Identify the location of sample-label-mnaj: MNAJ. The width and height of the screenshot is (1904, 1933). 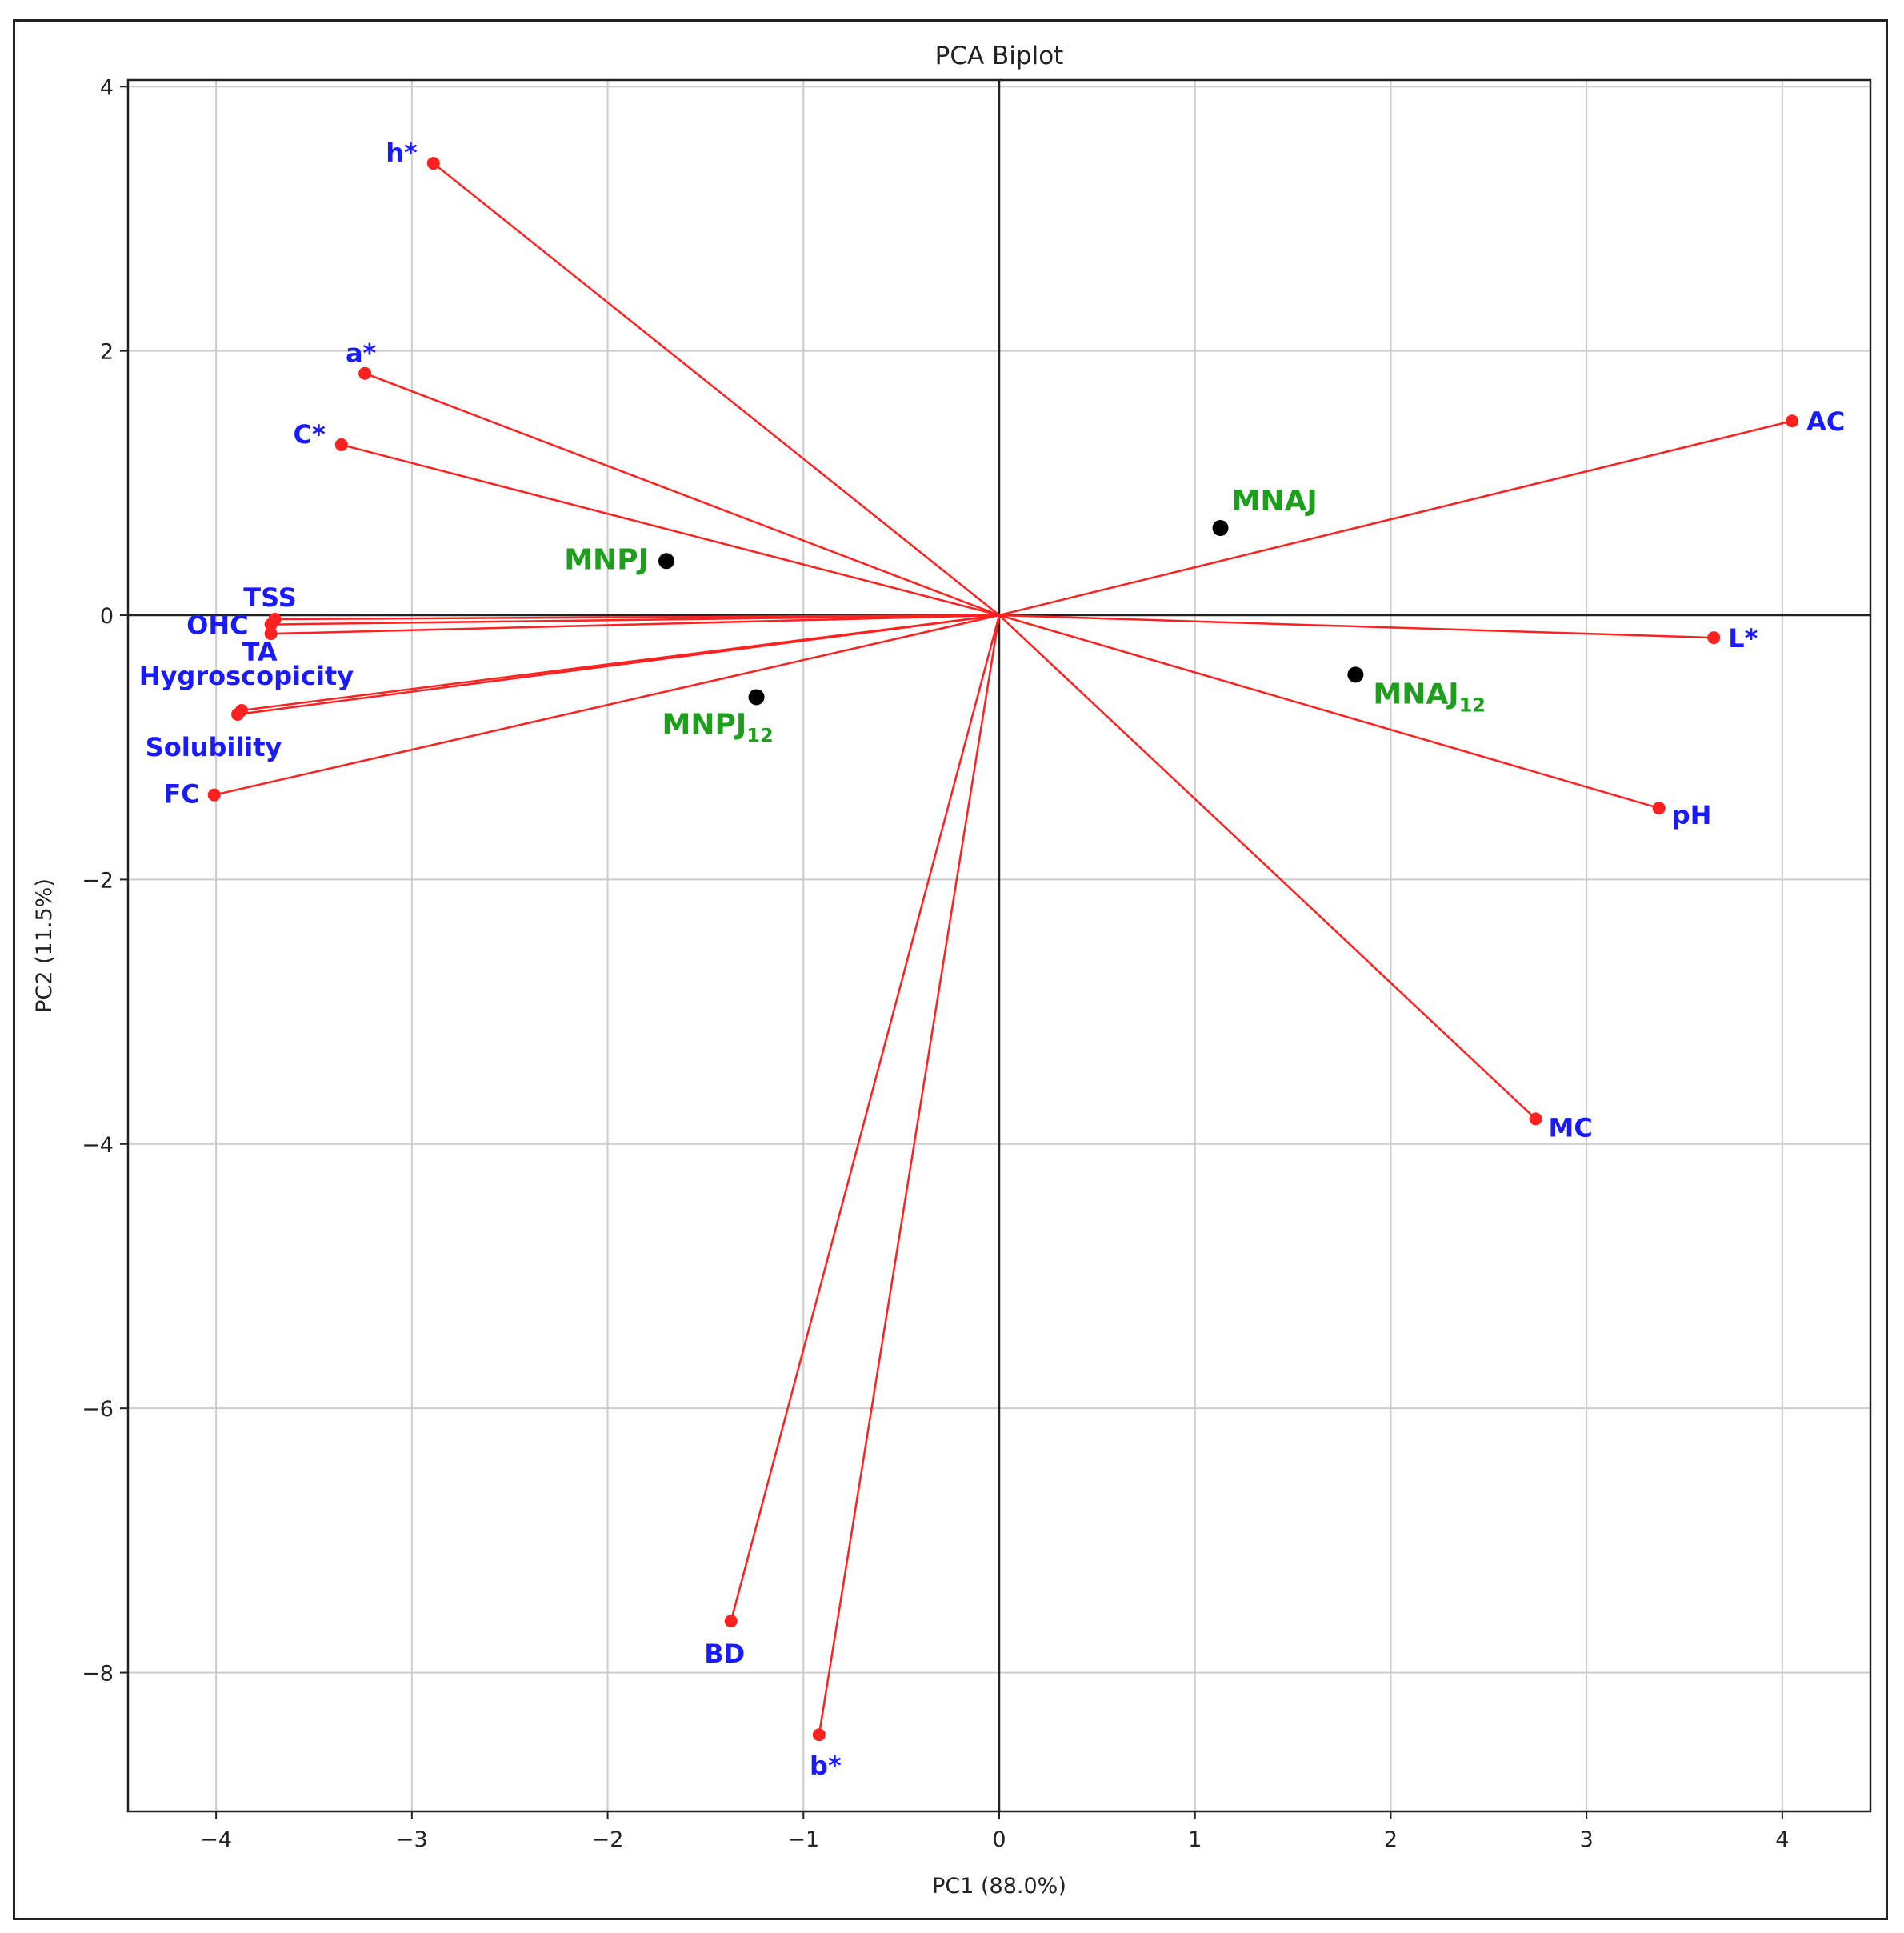
(1275, 501).